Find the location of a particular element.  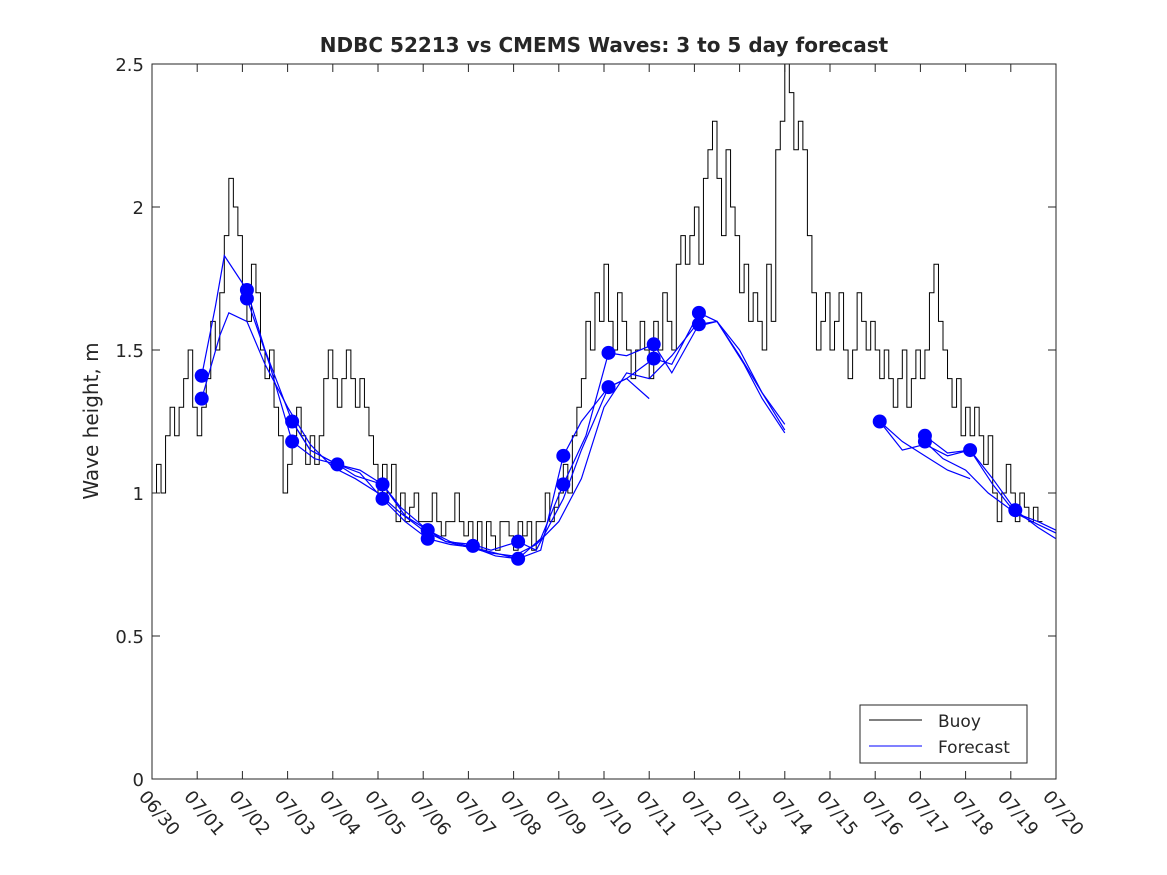

x-tick-label: 07/17 is located at coordinates (927, 813).